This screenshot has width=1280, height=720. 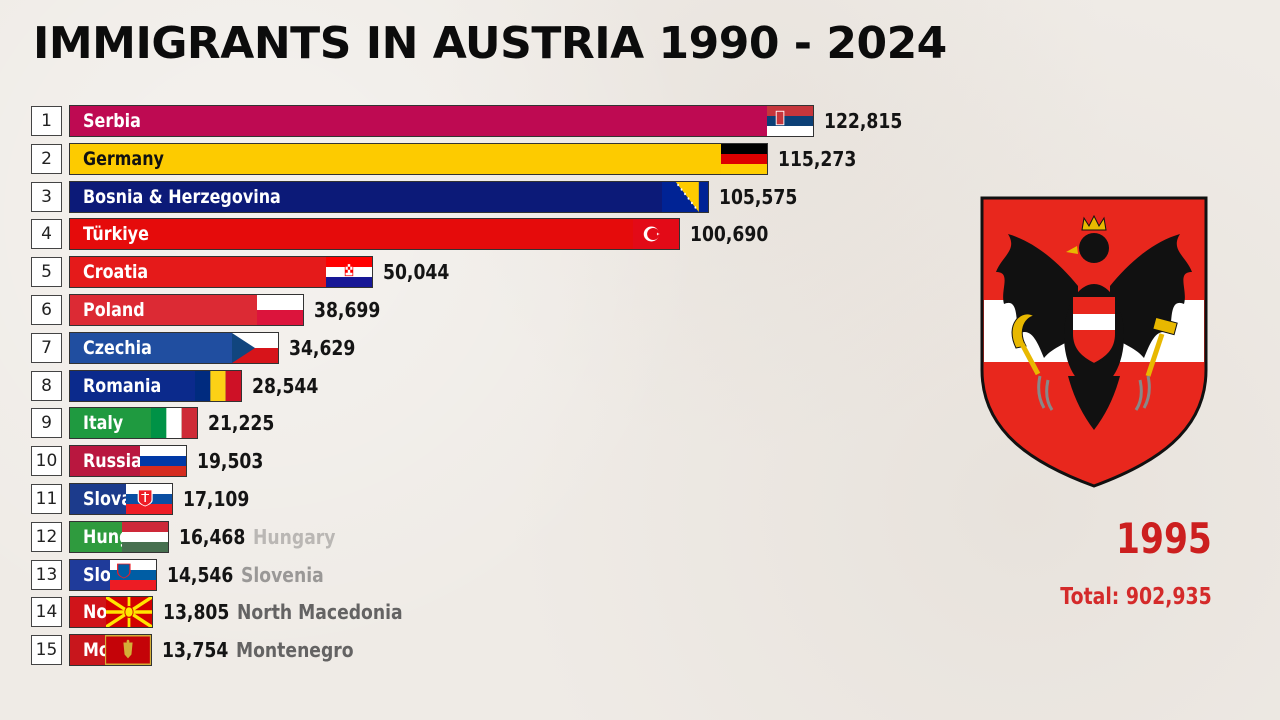 What do you see at coordinates (46, 234) in the screenshot?
I see `rank-box: 4` at bounding box center [46, 234].